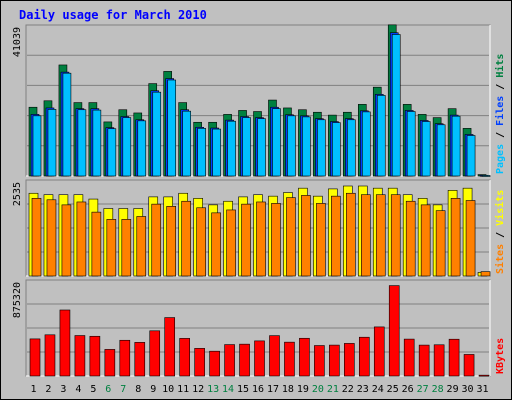 Image resolution: width=512 pixels, height=405 pixels. What do you see at coordinates (138, 389) in the screenshot?
I see `x-tick-label-8: 8` at bounding box center [138, 389].